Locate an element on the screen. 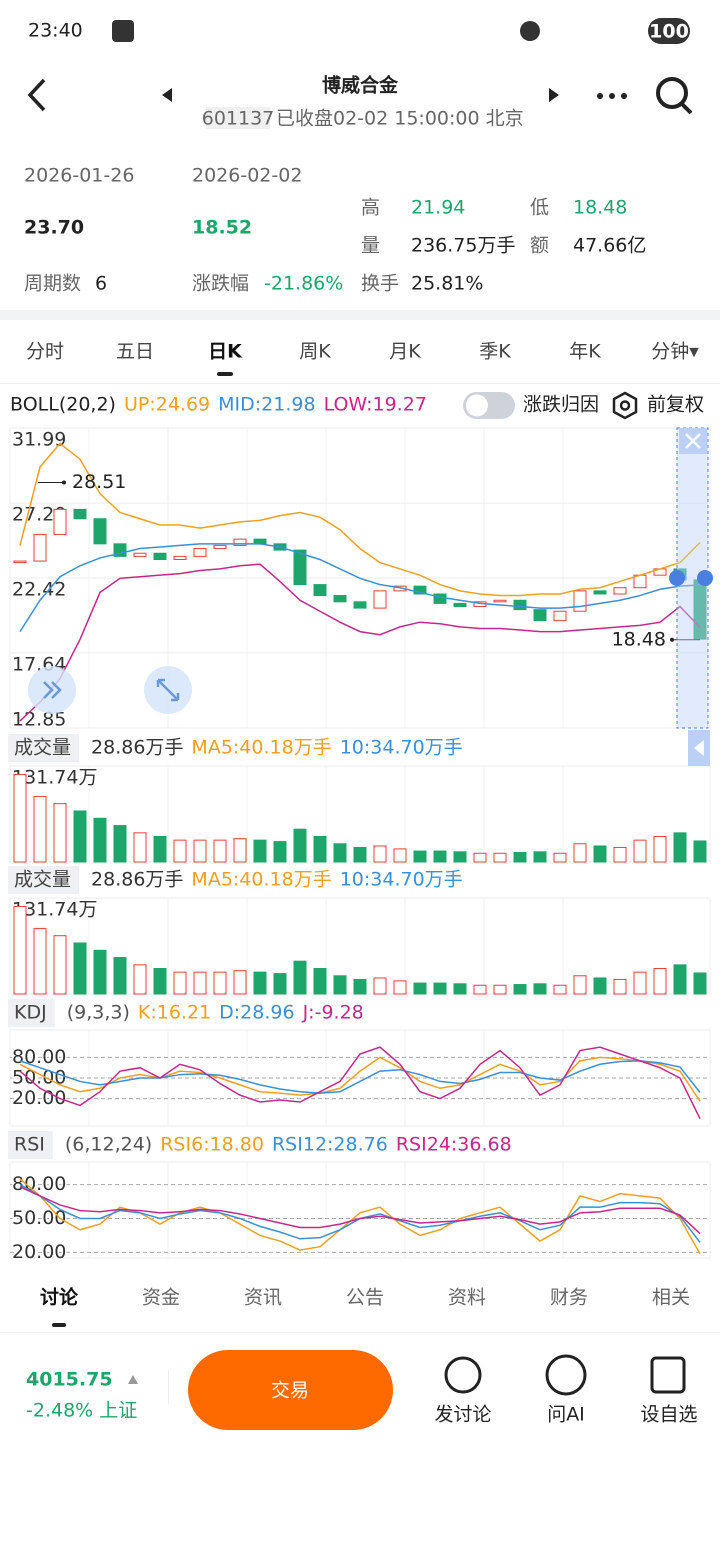 The image size is (720, 1544). low-label: 低 is located at coordinates (539, 208).